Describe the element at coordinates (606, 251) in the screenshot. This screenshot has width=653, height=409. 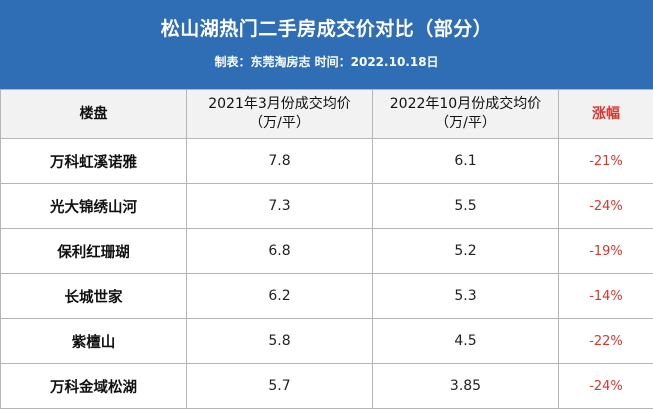
I see `cell-change: -19%` at that location.